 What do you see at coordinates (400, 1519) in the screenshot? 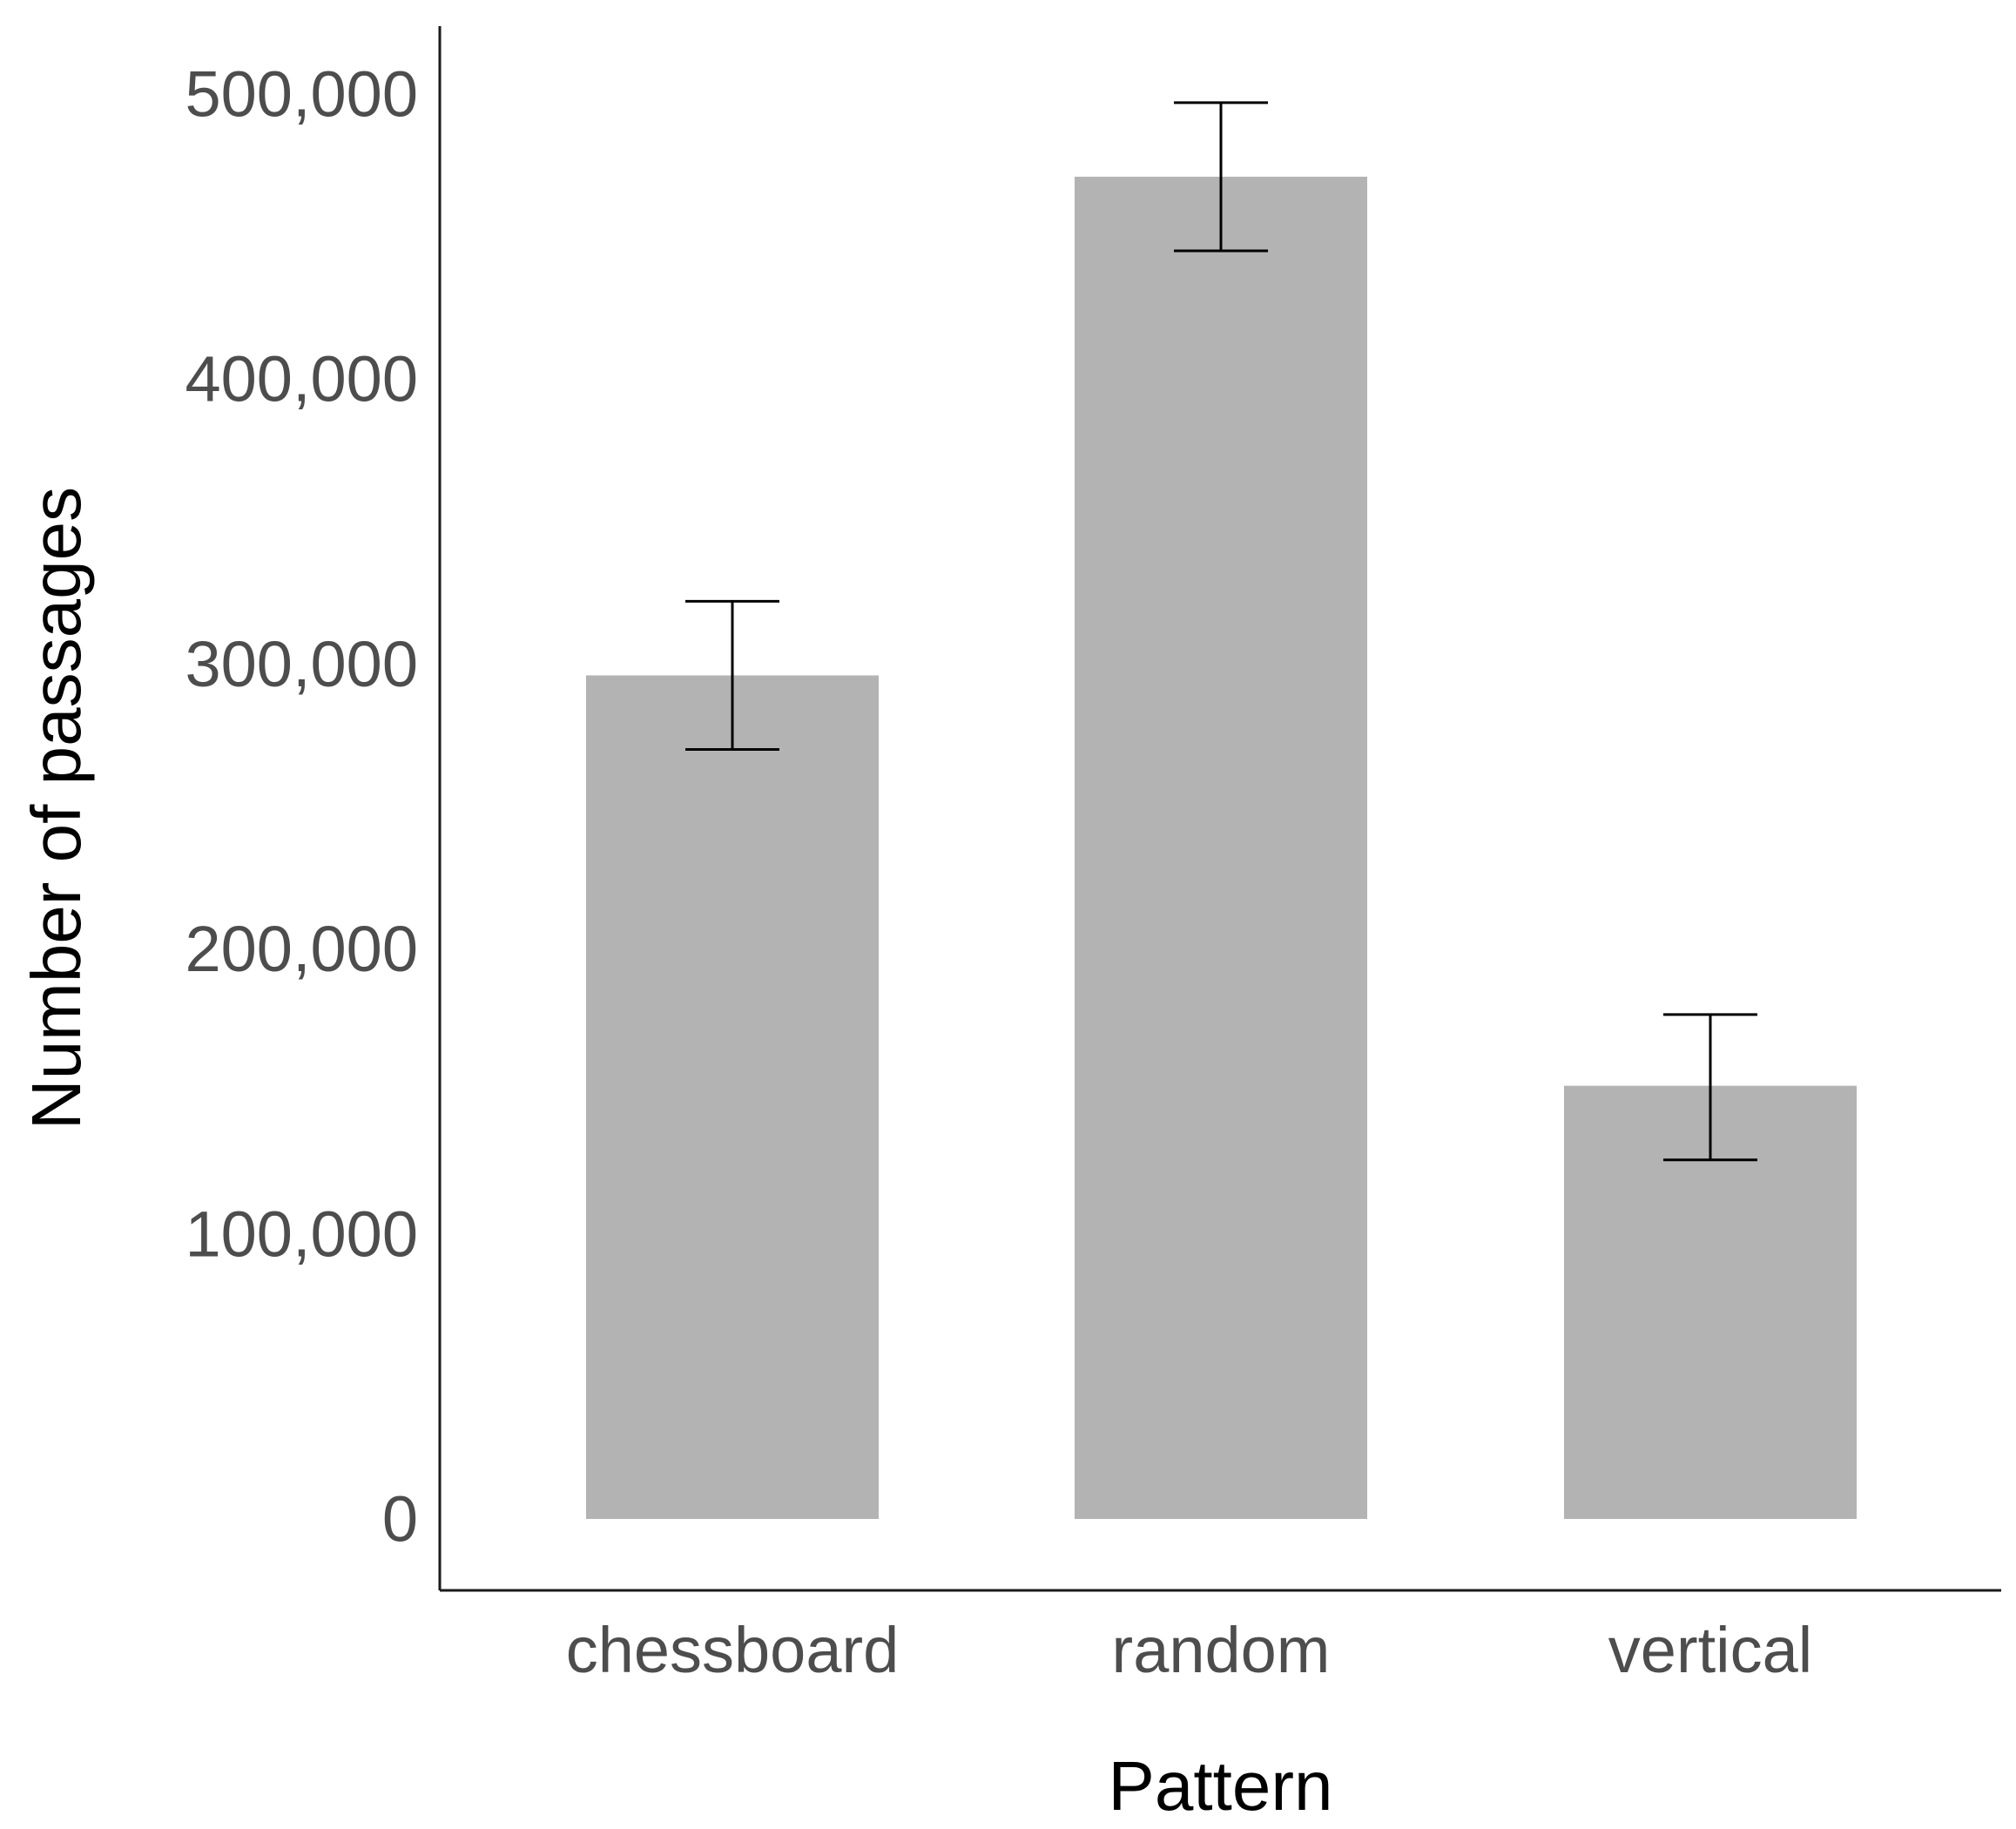
I see `y-tick-label: 0` at bounding box center [400, 1519].